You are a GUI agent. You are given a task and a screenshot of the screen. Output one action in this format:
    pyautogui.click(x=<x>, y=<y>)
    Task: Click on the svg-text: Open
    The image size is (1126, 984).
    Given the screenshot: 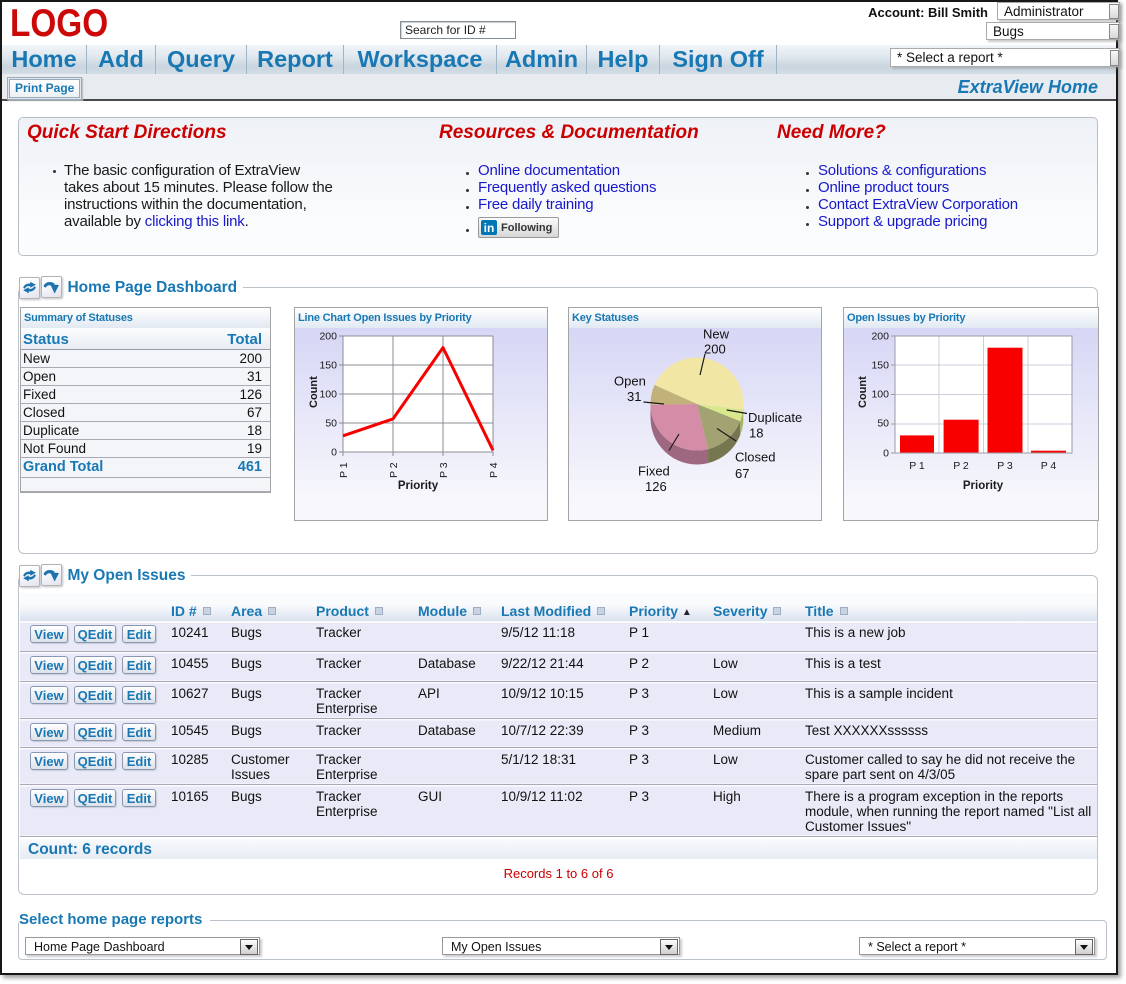 What is the action you would take?
    pyautogui.click(x=630, y=381)
    